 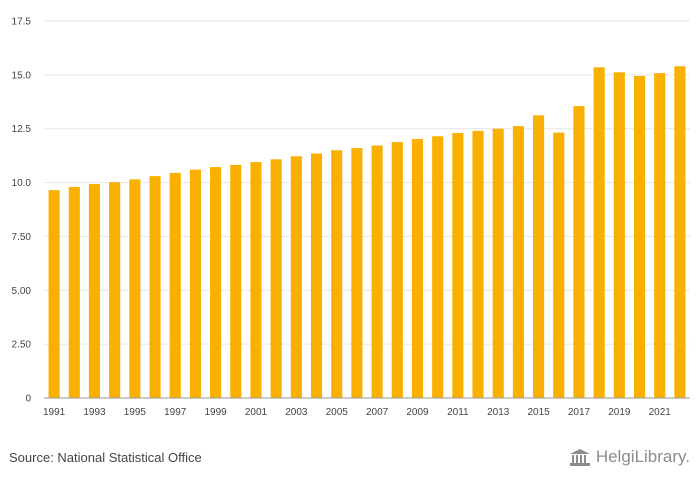 What do you see at coordinates (195, 283) in the screenshot?
I see `bar-1998` at bounding box center [195, 283].